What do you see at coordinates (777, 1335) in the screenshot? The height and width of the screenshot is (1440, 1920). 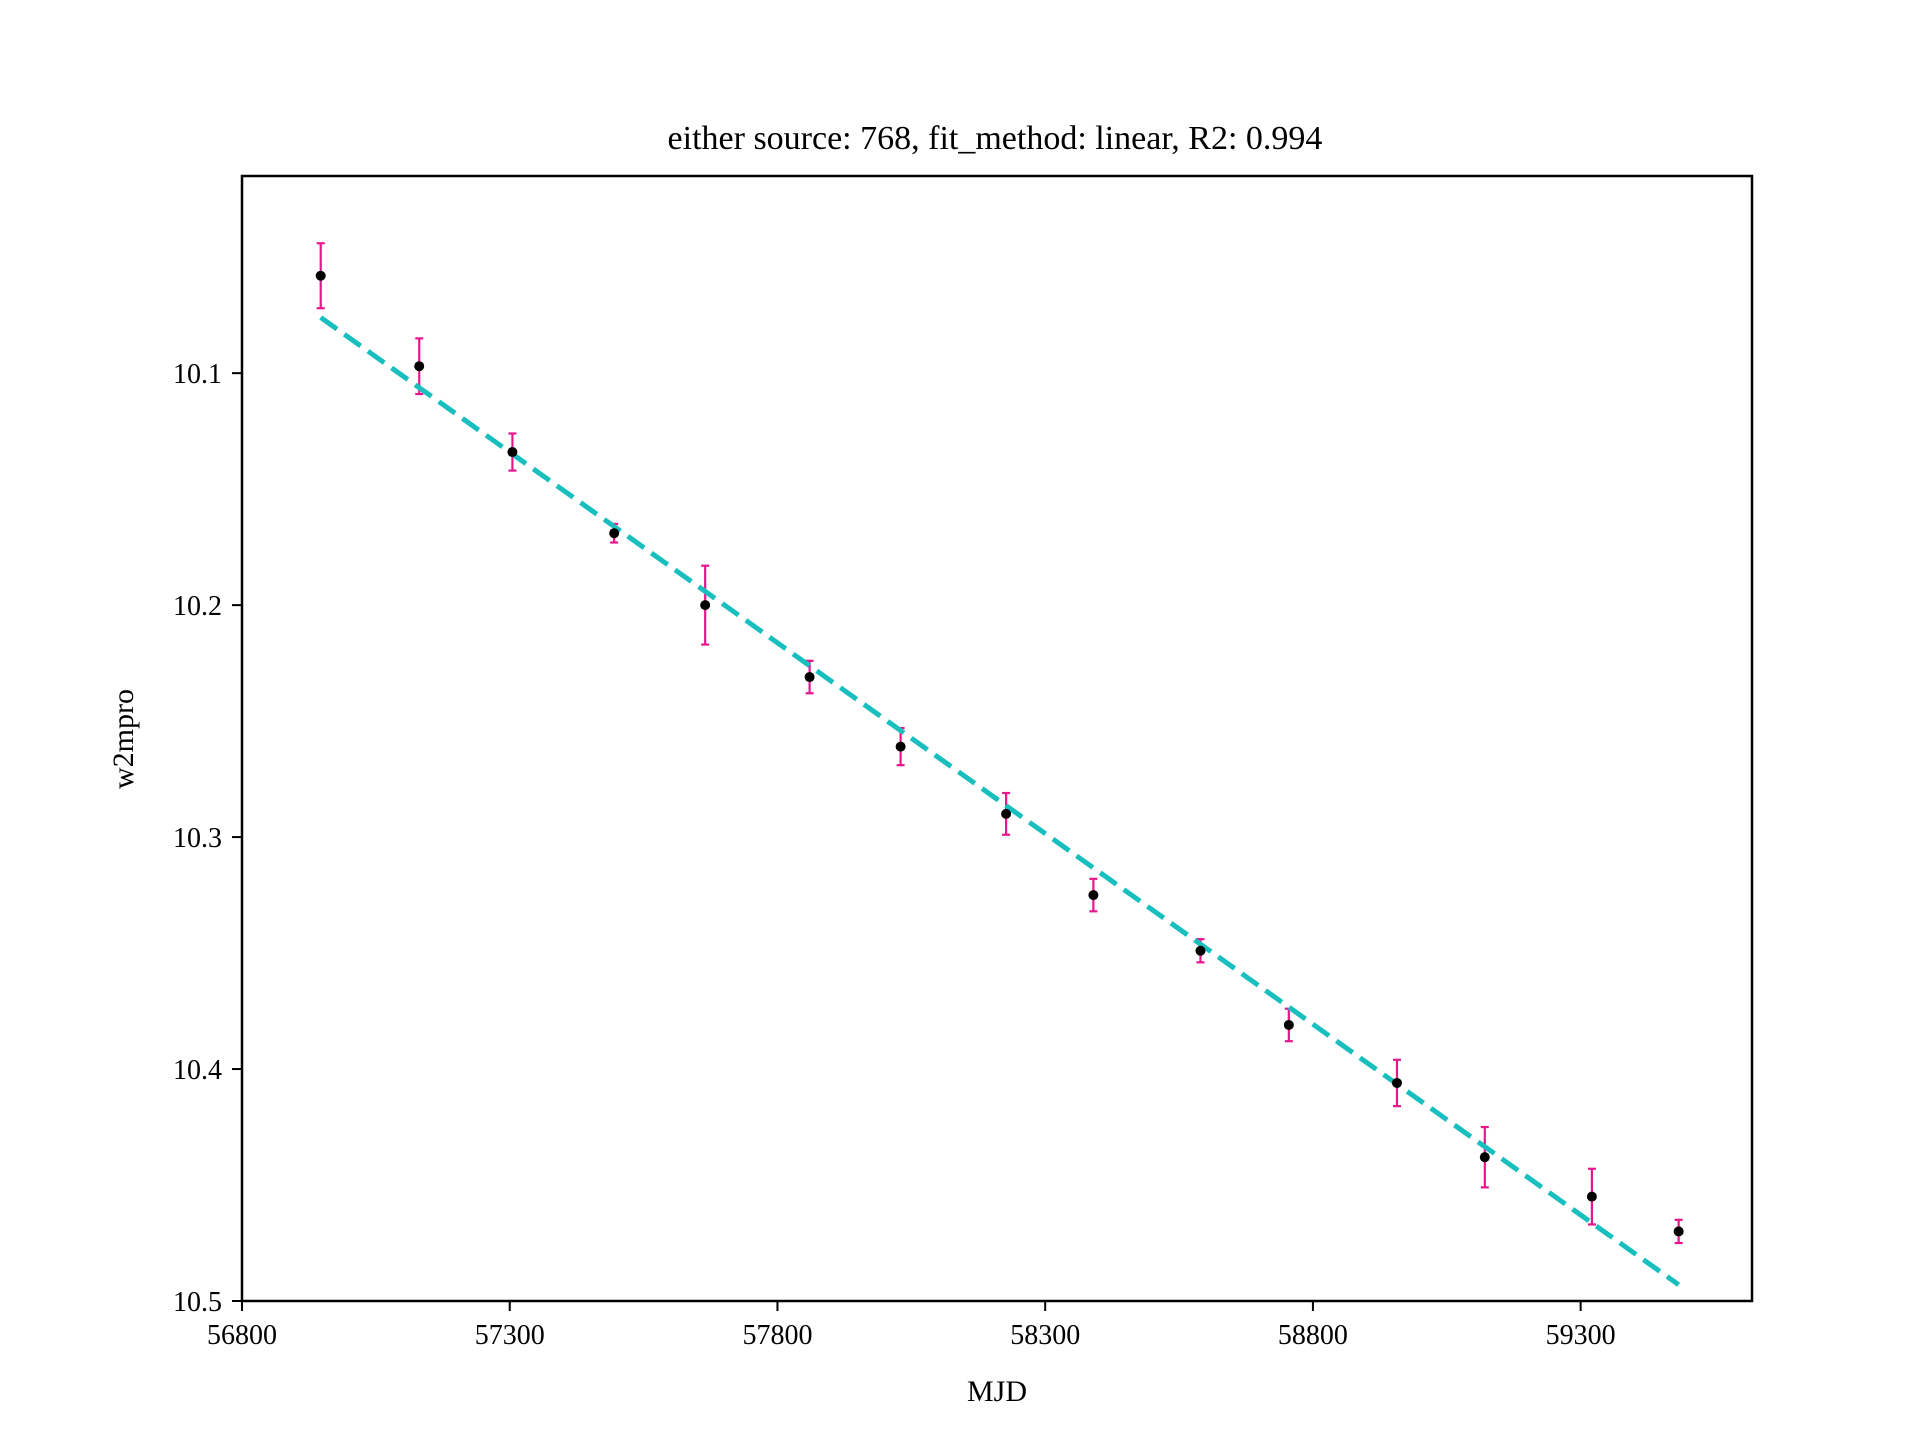 I see `x-tick-label: 57800` at bounding box center [777, 1335].